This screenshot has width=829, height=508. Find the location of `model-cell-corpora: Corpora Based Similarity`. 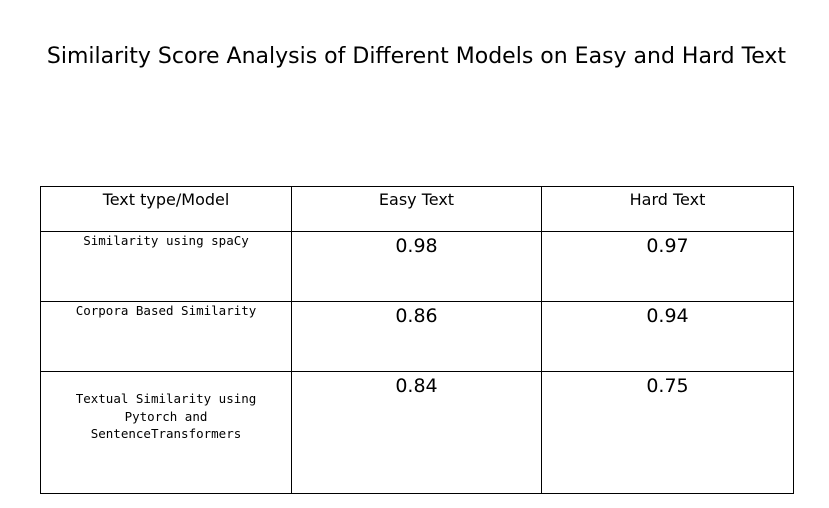

model-cell-corpora: Corpora Based Similarity is located at coordinates (166, 336).